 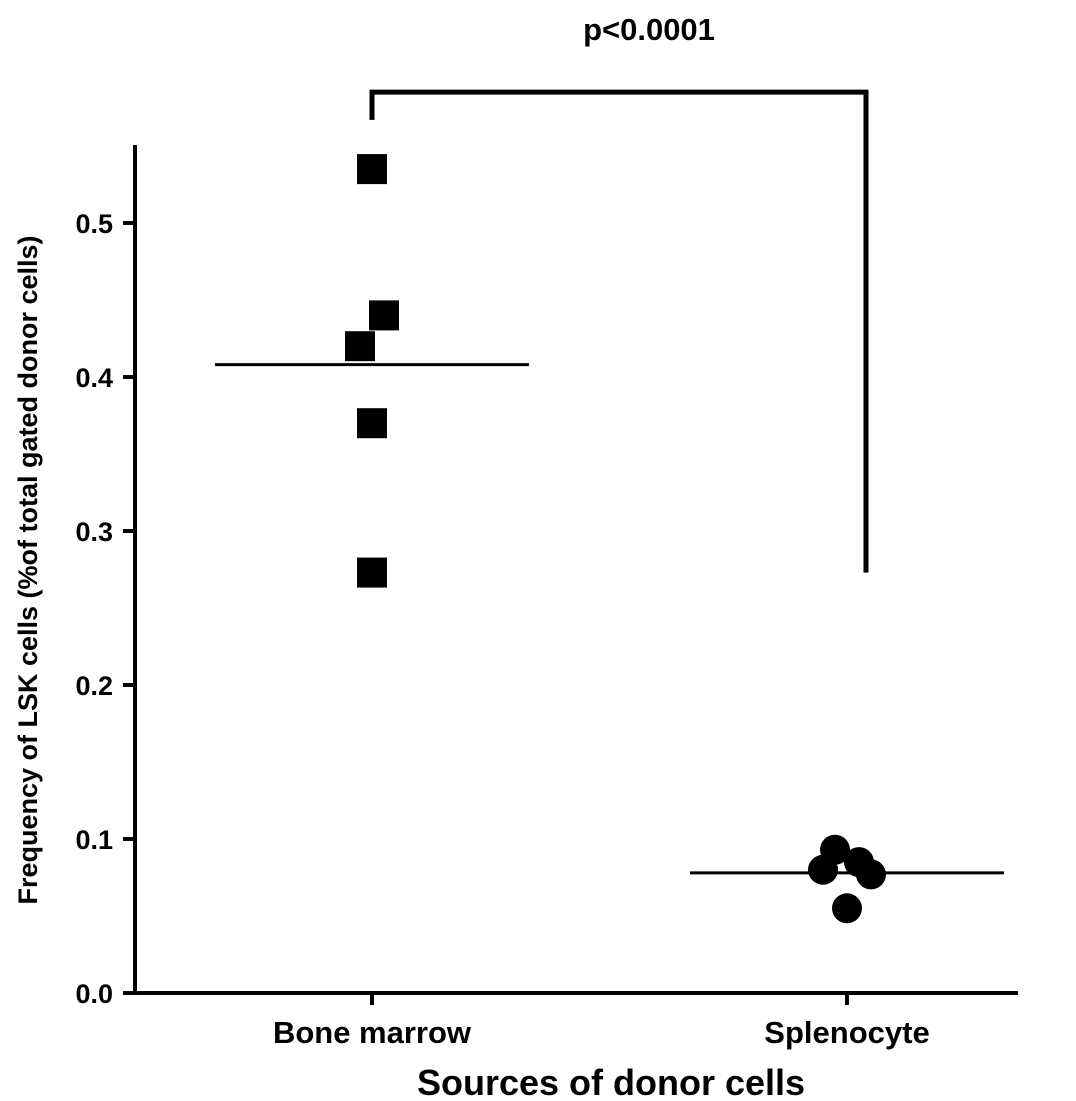 I want to click on y-tick-label: 0.4, so click(x=94, y=378).